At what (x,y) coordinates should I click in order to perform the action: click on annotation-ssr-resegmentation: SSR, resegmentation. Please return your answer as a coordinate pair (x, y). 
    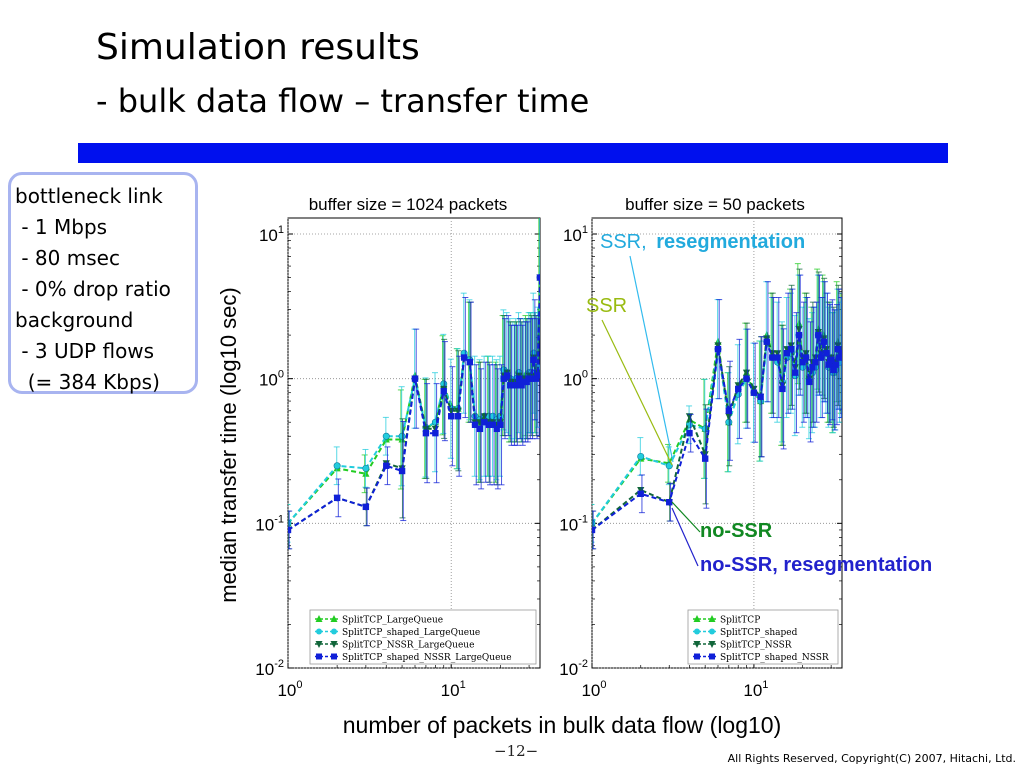
    Looking at the image, I should click on (702, 242).